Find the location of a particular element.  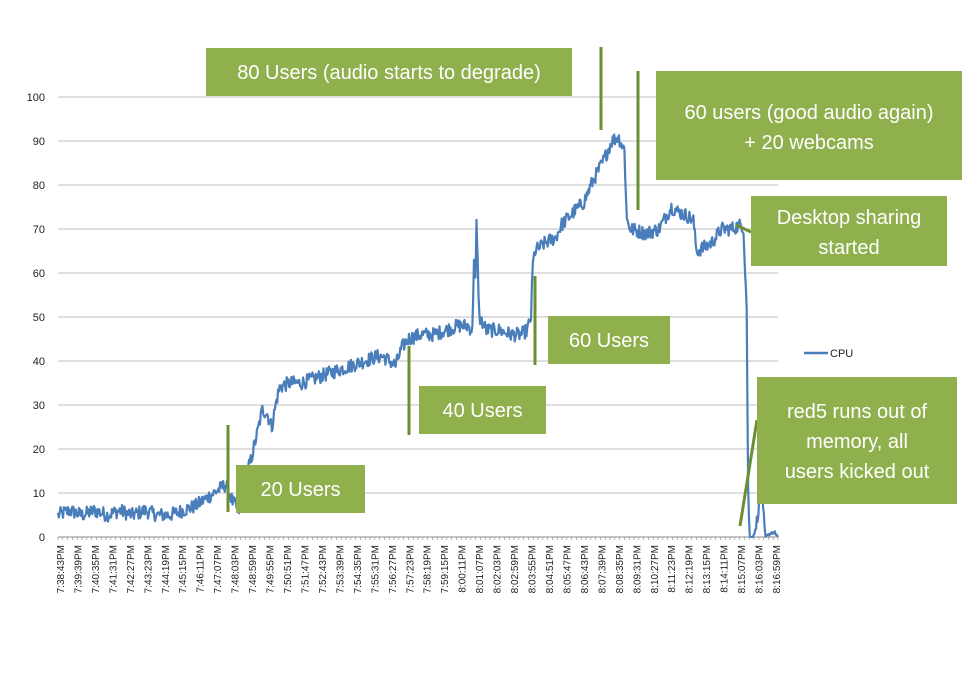

x-tick-label: 8:00:11PM is located at coordinates (463, 569).